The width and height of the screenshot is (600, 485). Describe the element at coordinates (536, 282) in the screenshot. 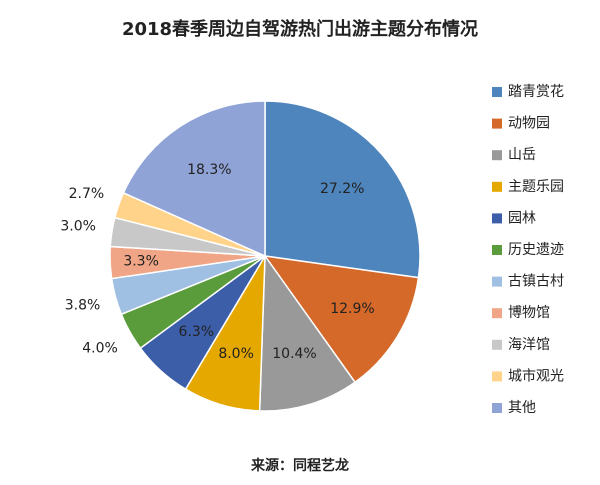

I see `legend-label: 古镇古村` at that location.